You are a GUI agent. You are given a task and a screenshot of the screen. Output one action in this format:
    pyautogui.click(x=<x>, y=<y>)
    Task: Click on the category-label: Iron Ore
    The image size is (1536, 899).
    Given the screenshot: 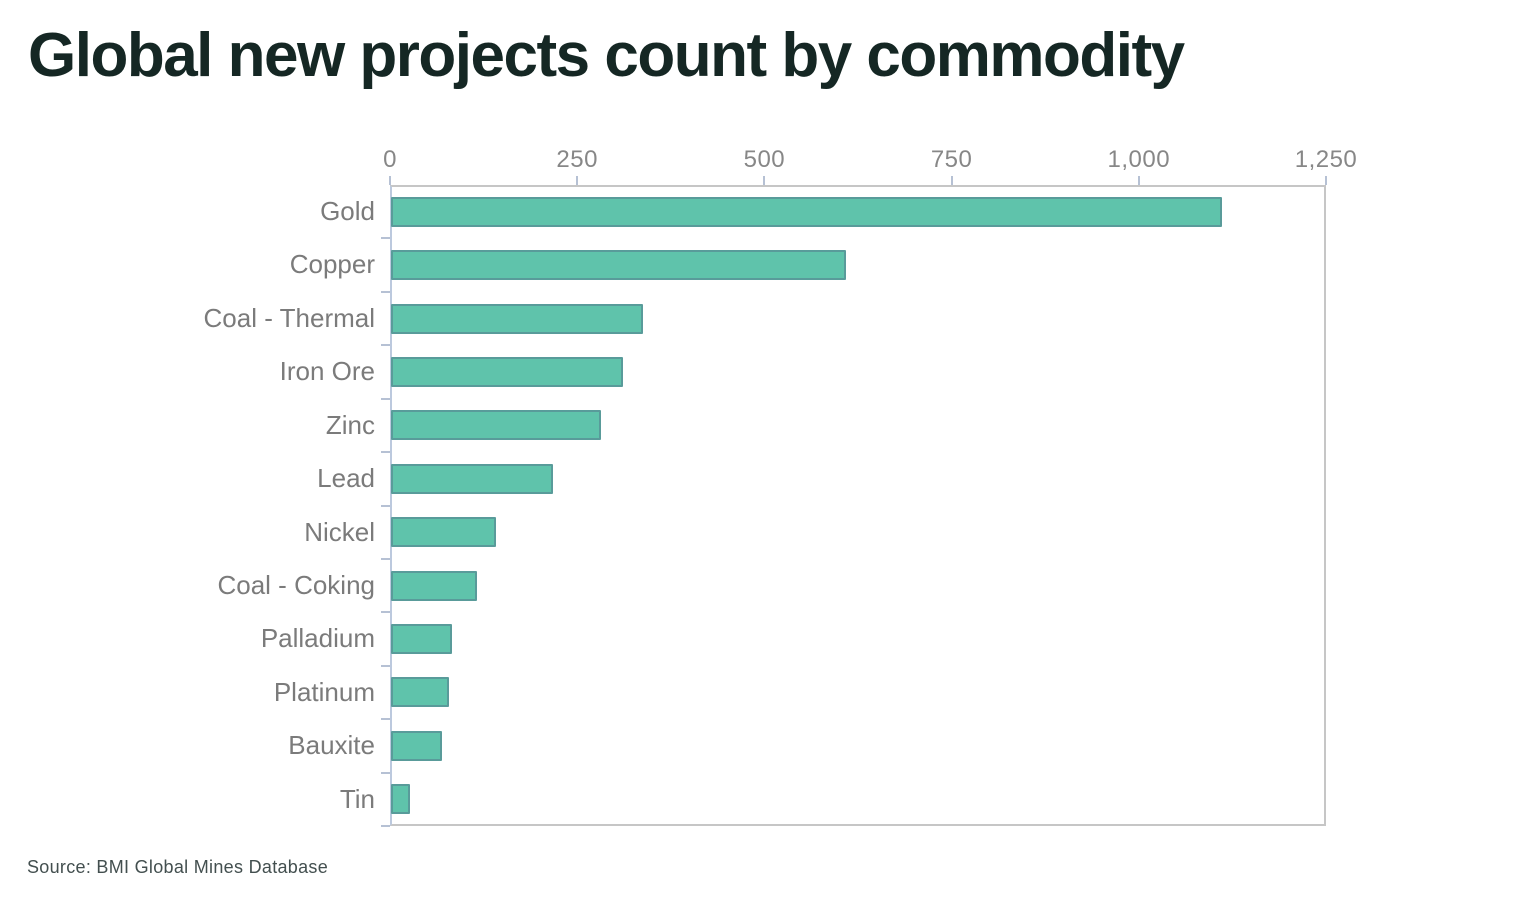 What is the action you would take?
    pyautogui.click(x=327, y=371)
    